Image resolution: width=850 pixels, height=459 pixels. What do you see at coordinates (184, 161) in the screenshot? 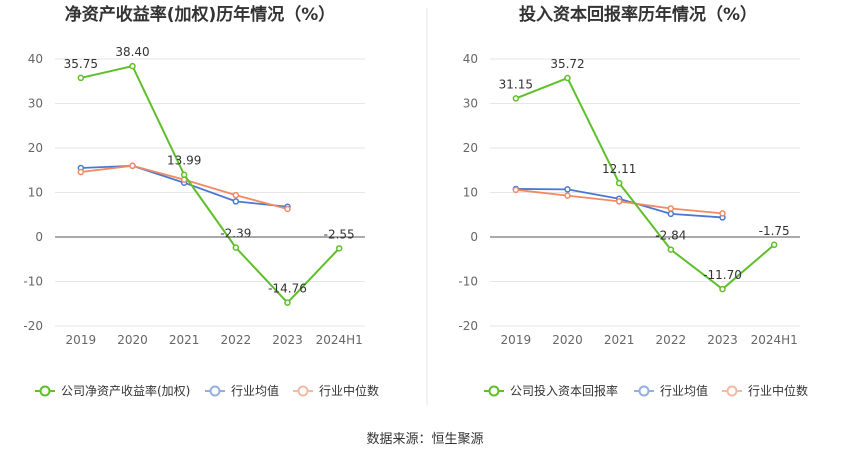
I see `data-label: 13.99` at bounding box center [184, 161].